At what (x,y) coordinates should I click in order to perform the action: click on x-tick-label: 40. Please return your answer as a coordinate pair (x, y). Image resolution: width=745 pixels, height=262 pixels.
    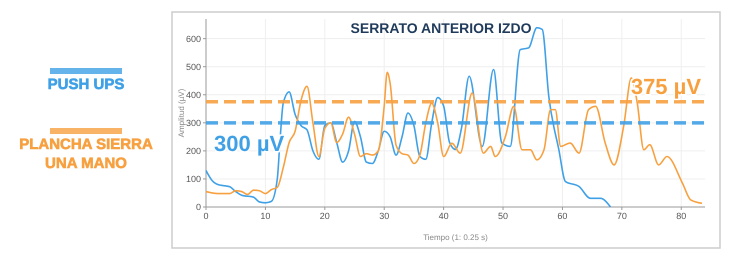
    Looking at the image, I should click on (443, 216).